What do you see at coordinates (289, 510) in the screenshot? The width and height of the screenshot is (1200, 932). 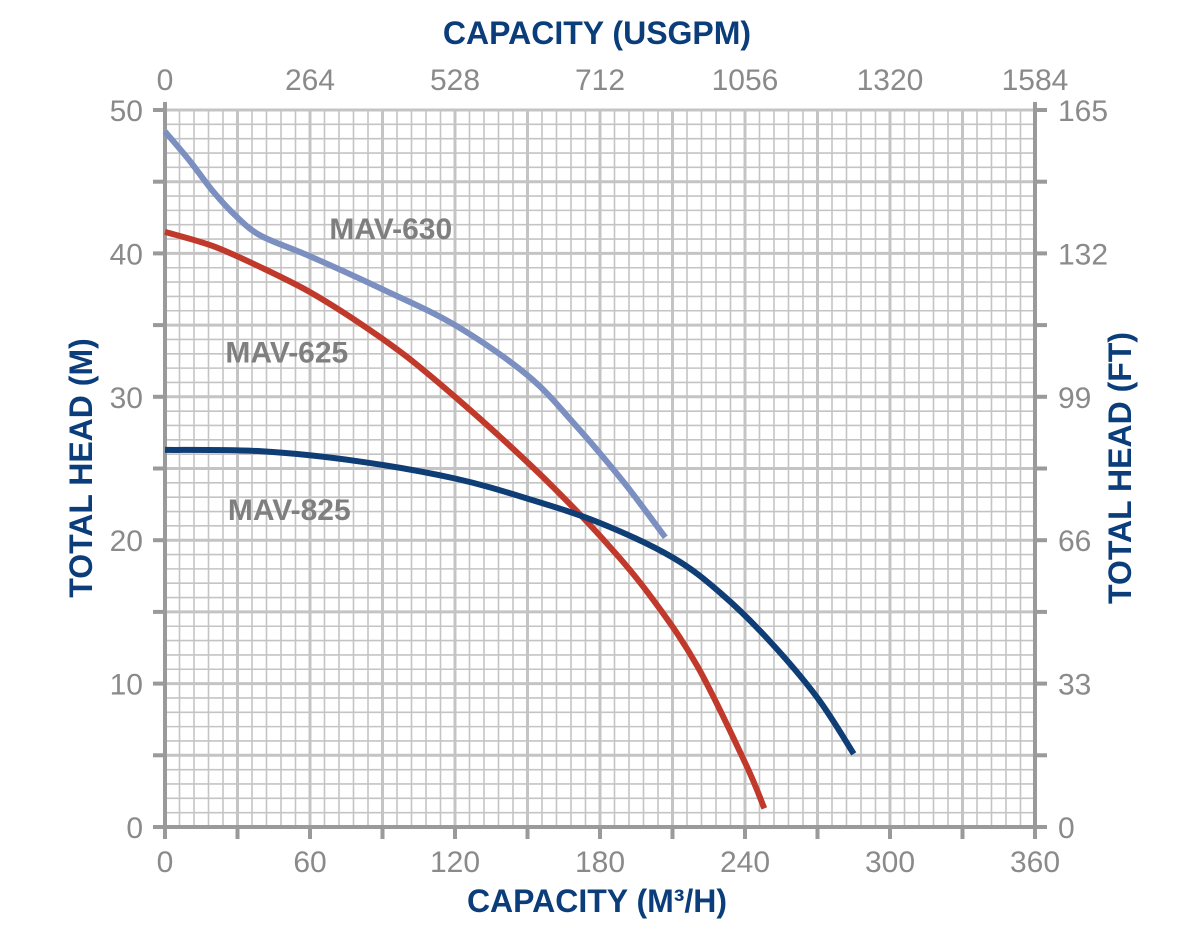 I see `series-label-mav-825: MAV-825` at bounding box center [289, 510].